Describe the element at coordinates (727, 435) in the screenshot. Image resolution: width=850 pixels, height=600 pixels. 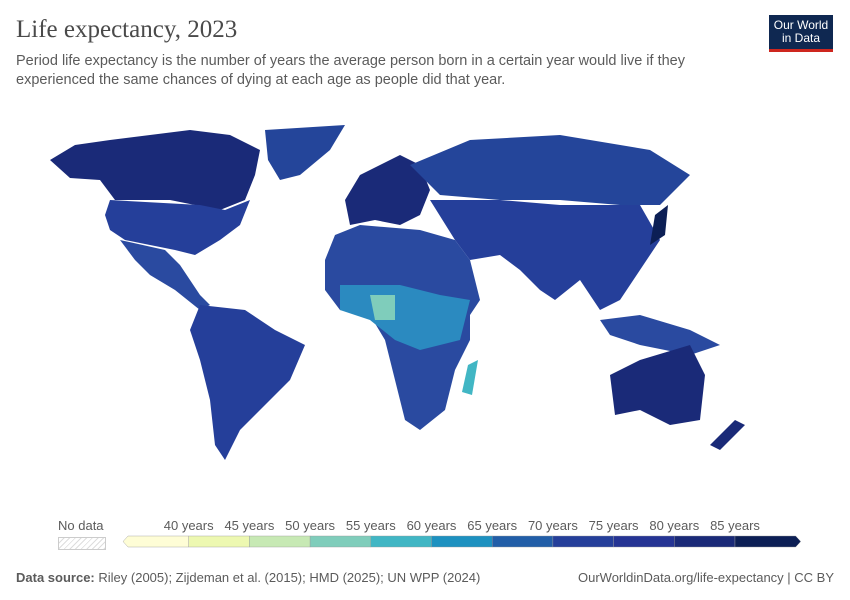
I see `region-new-zealand` at that location.